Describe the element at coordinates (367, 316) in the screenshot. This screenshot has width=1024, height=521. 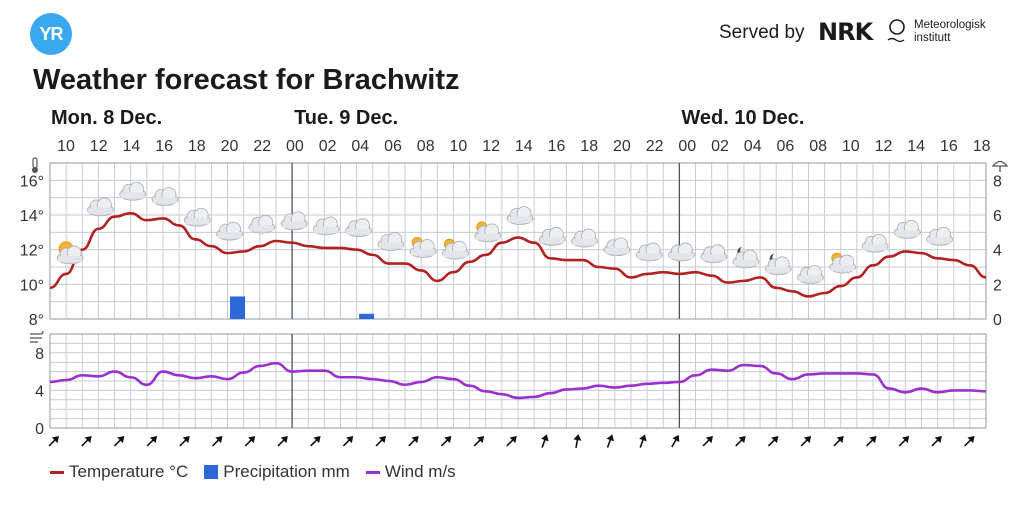
I see `precipitation-bar` at that location.